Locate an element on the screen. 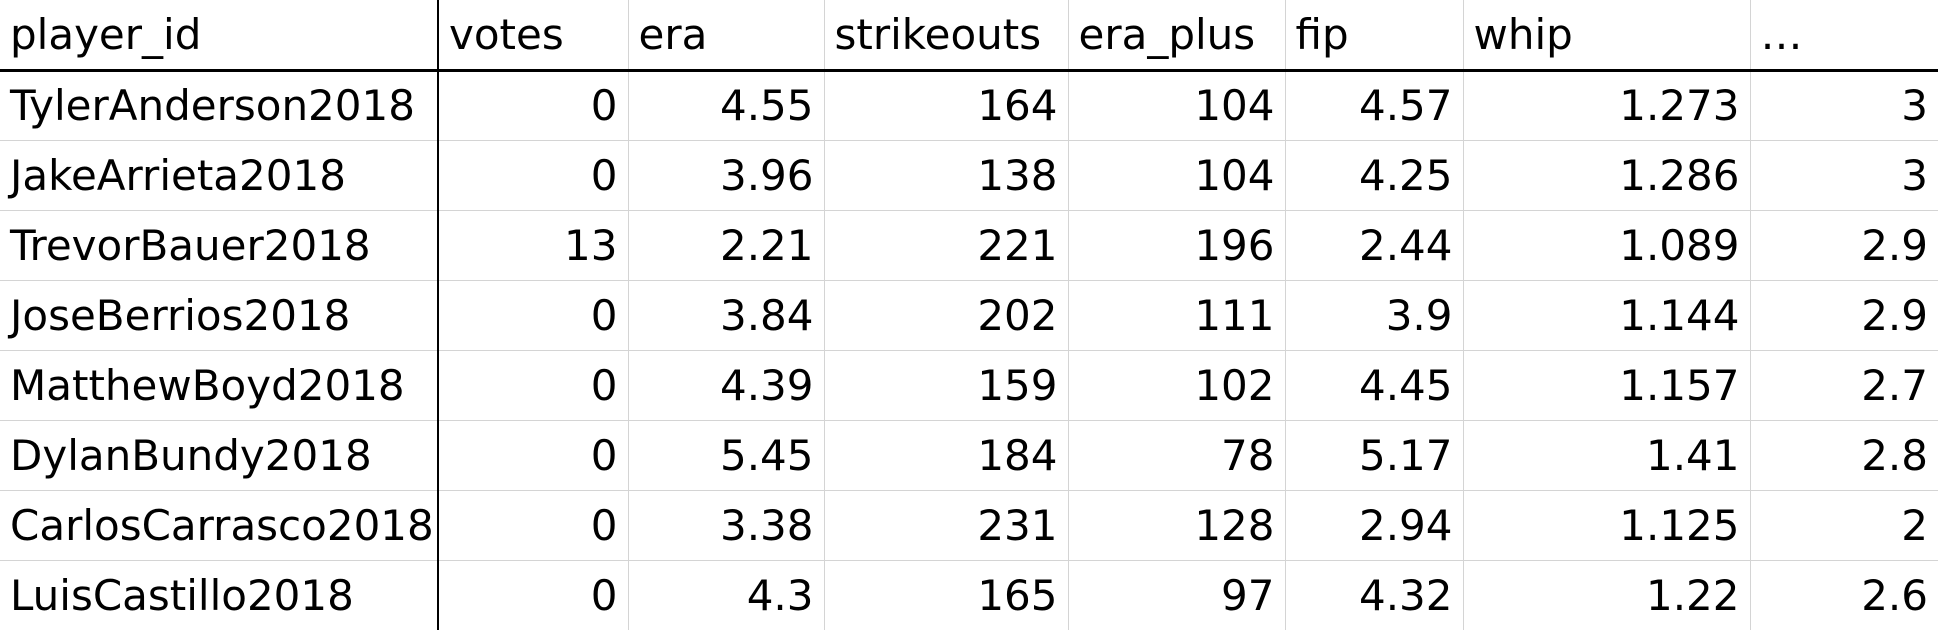 The image size is (1938, 630). cell-player-id: JakeArrieta2018 is located at coordinates (219, 175).